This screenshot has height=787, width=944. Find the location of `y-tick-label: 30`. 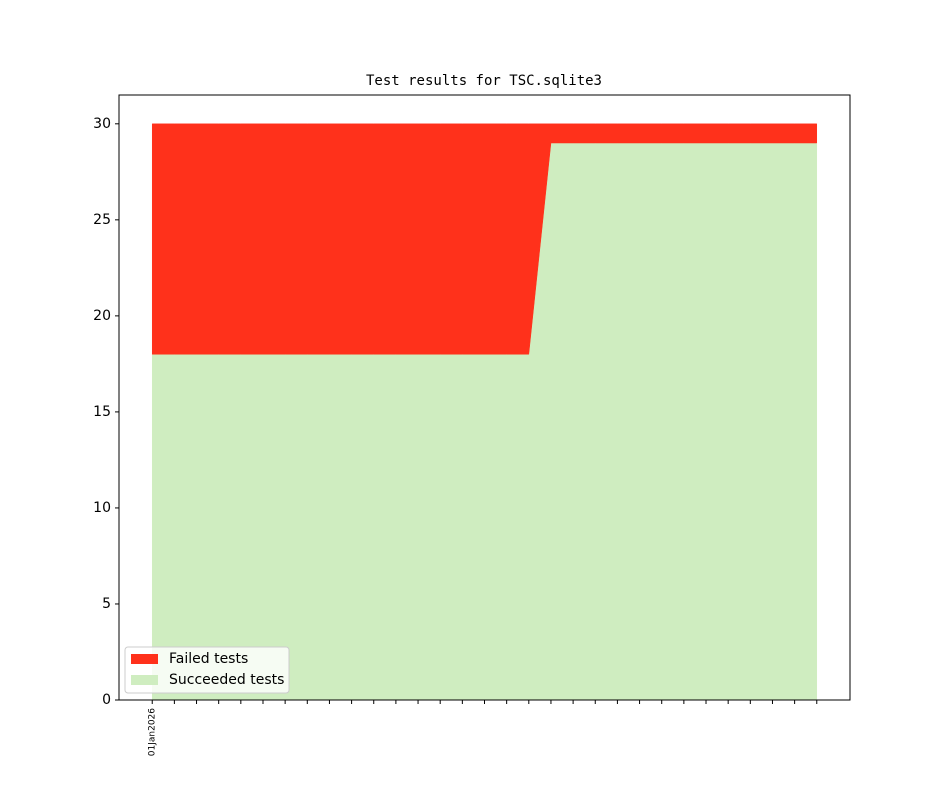

y-tick-label: 30 is located at coordinates (102, 124).